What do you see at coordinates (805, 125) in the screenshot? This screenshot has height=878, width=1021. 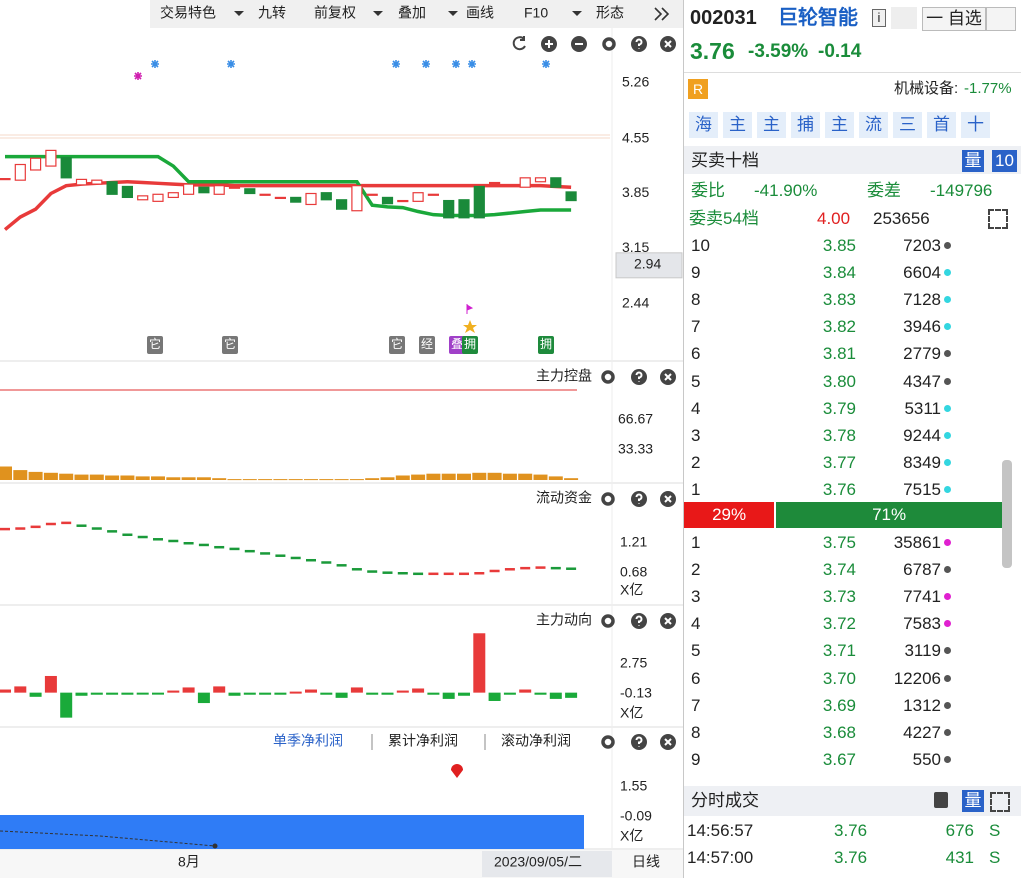 I see `feature-tab: 捕` at bounding box center [805, 125].